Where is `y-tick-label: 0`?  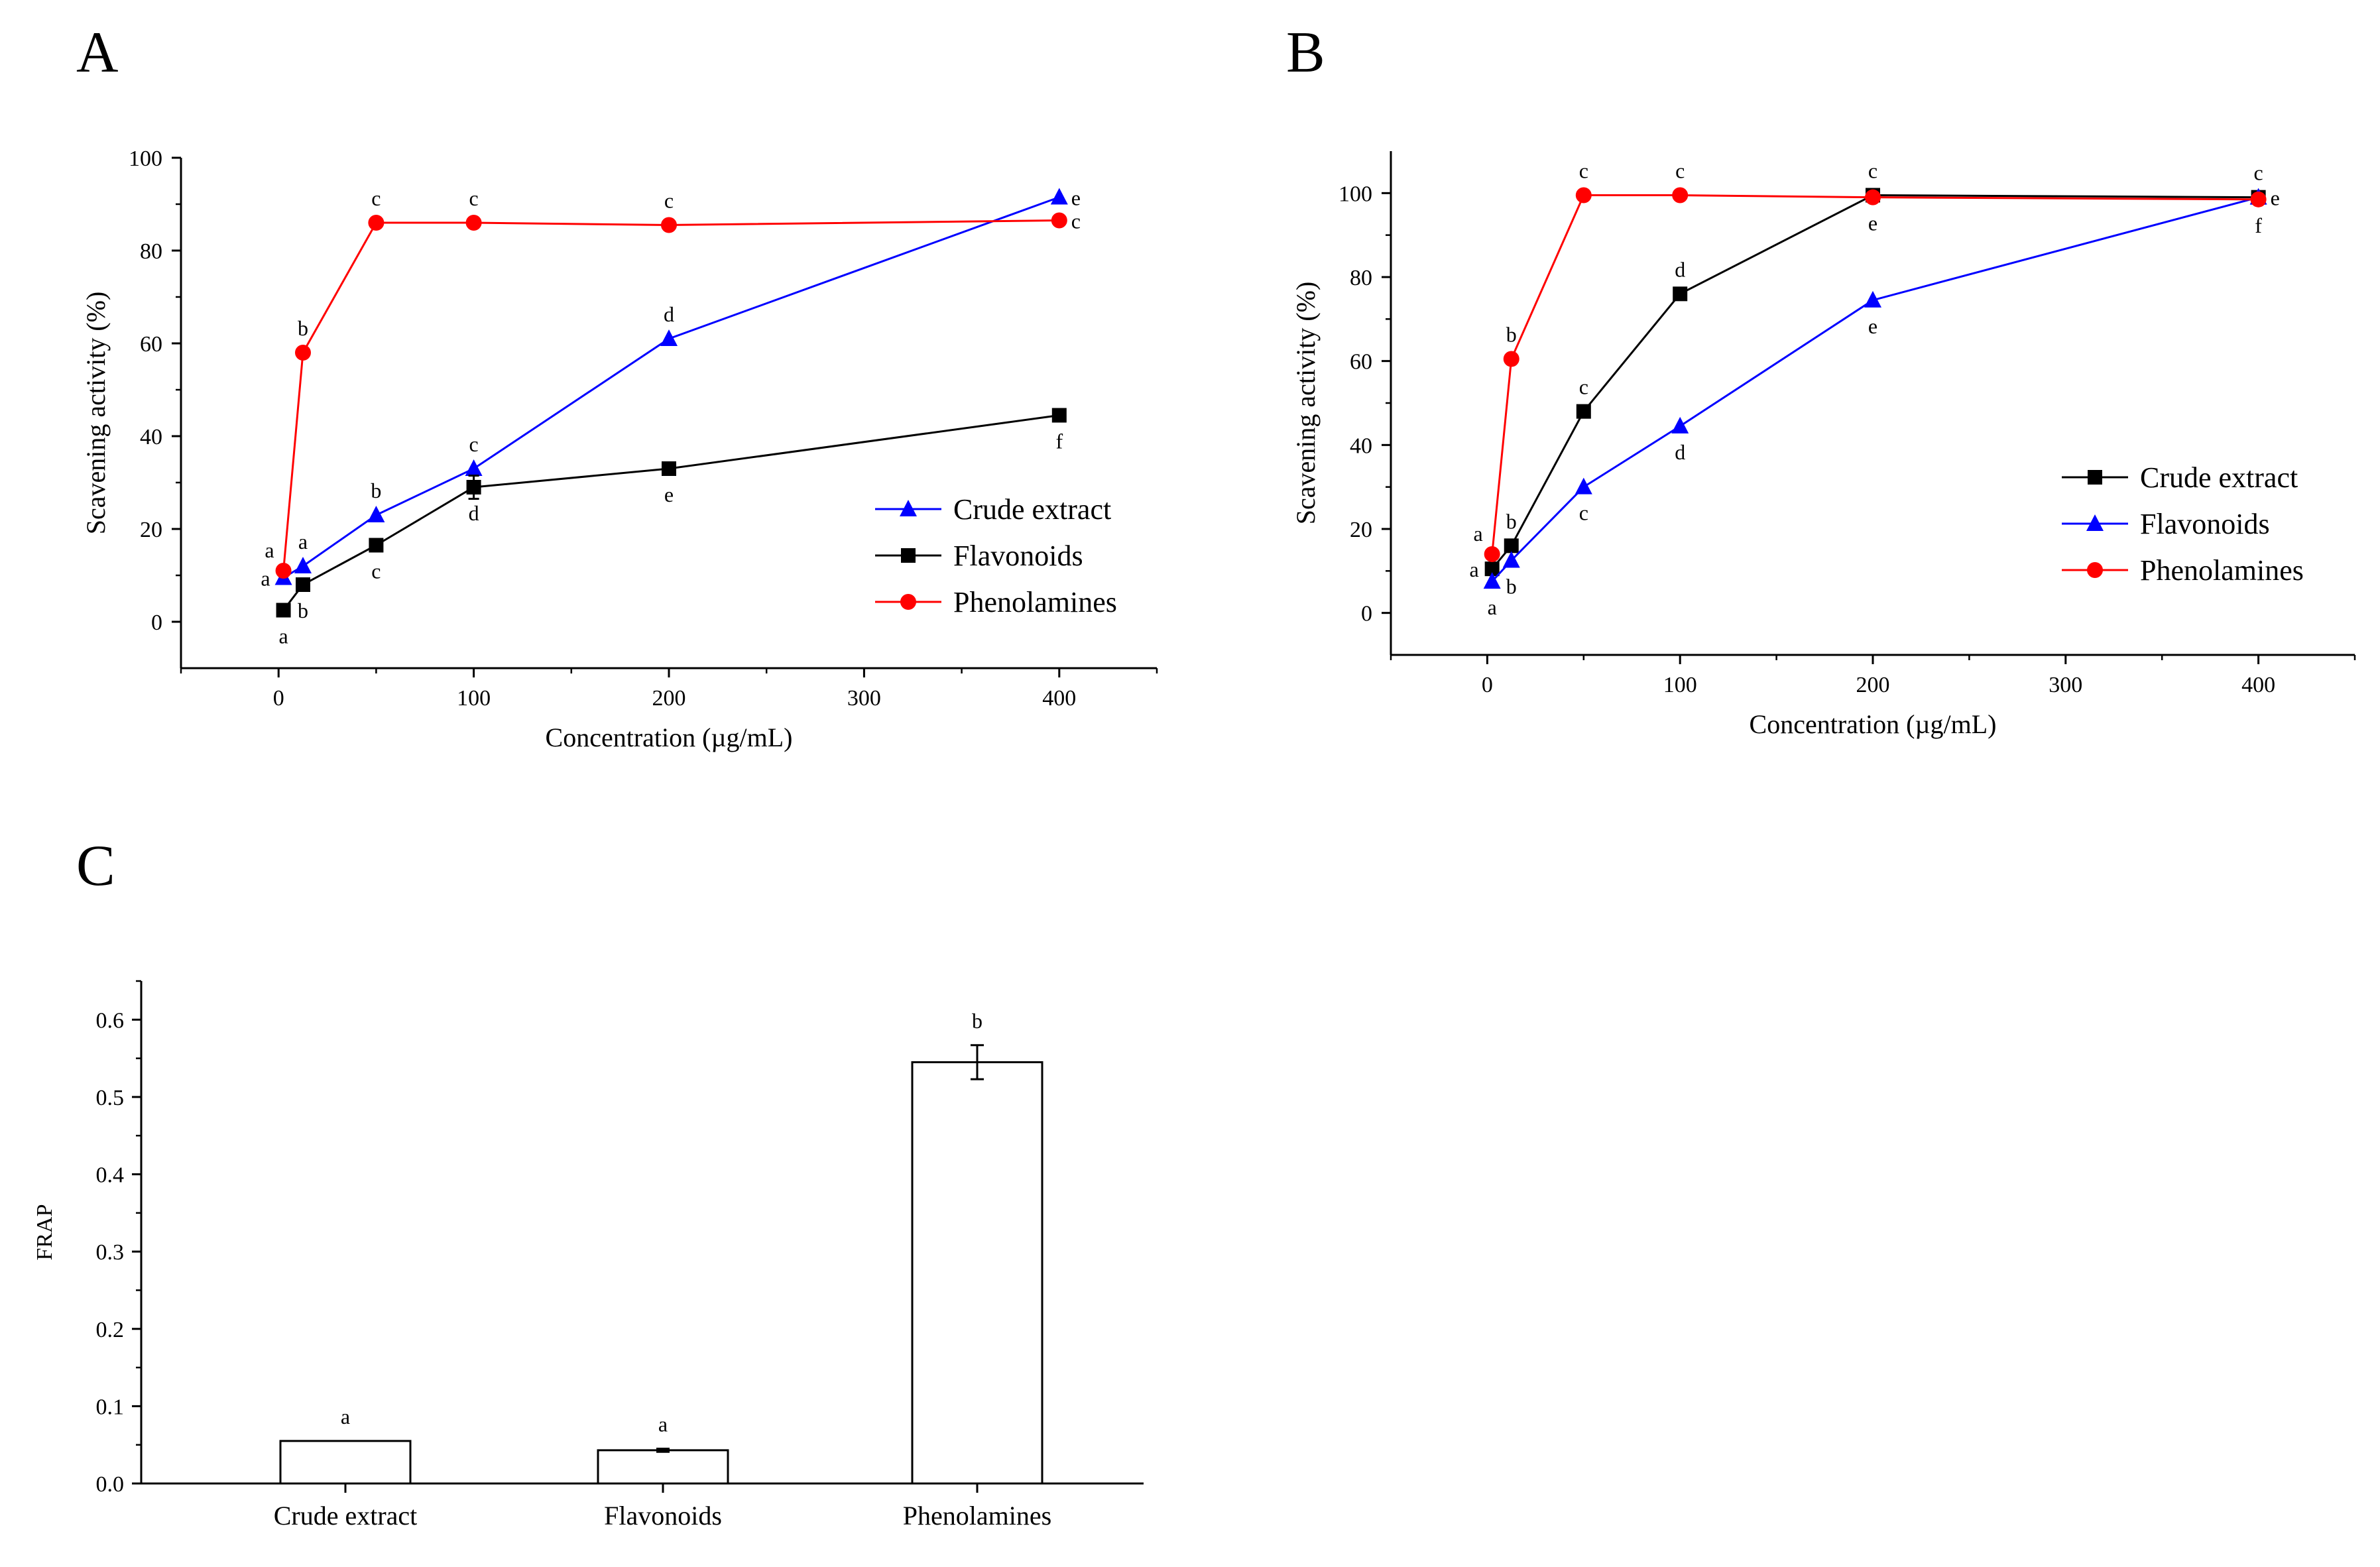 y-tick-label: 0 is located at coordinates (156, 623).